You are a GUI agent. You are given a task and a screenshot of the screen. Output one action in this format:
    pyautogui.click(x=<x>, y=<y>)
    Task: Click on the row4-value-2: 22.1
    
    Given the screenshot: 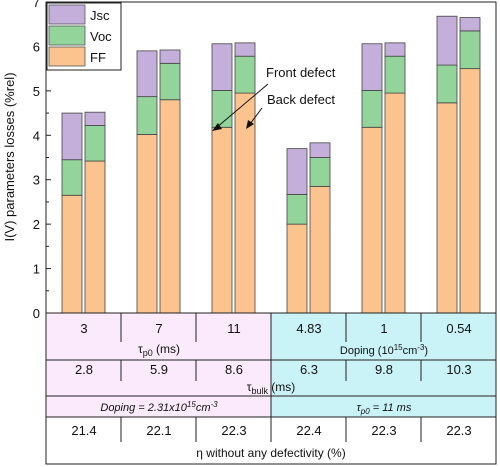 What is the action you would take?
    pyautogui.click(x=158, y=430)
    